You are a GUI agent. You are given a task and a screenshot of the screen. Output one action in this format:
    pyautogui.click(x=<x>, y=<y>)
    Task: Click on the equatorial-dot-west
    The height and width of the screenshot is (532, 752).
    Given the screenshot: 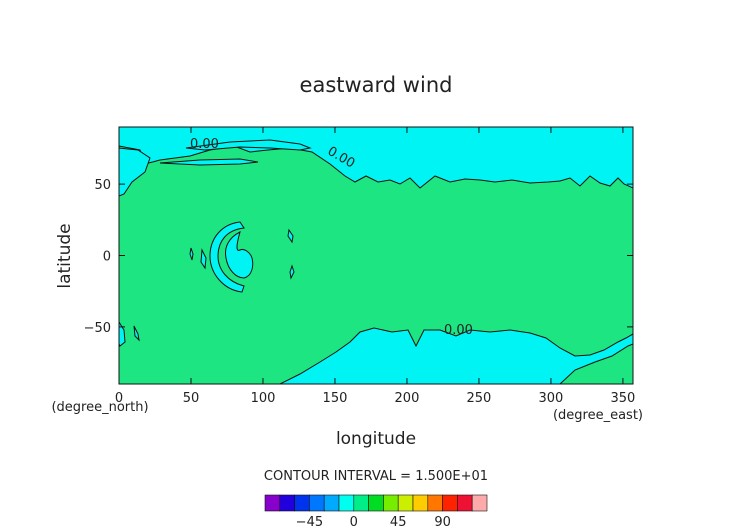 What is the action you would take?
    pyautogui.click(x=191, y=254)
    